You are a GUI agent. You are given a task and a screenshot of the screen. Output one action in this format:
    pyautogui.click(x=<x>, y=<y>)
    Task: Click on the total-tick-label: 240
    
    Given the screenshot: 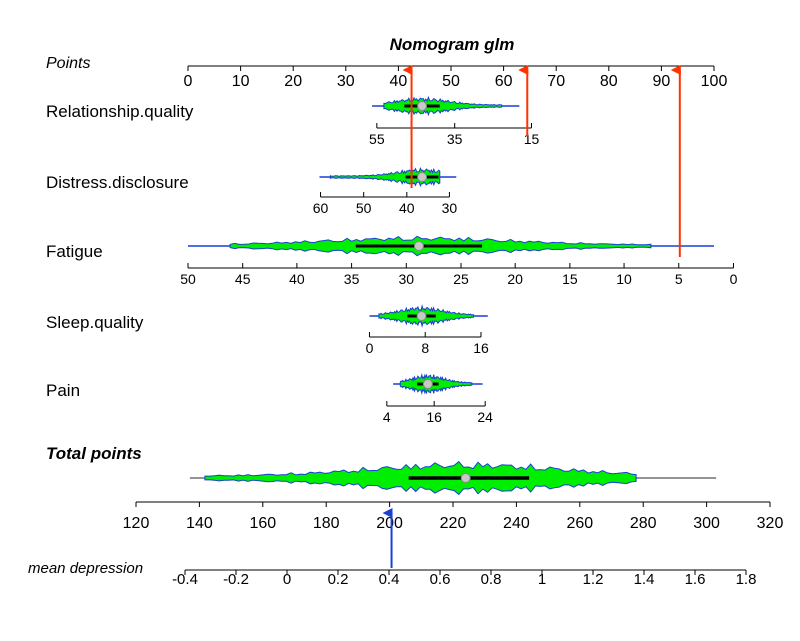 What is the action you would take?
    pyautogui.click(x=516, y=523)
    